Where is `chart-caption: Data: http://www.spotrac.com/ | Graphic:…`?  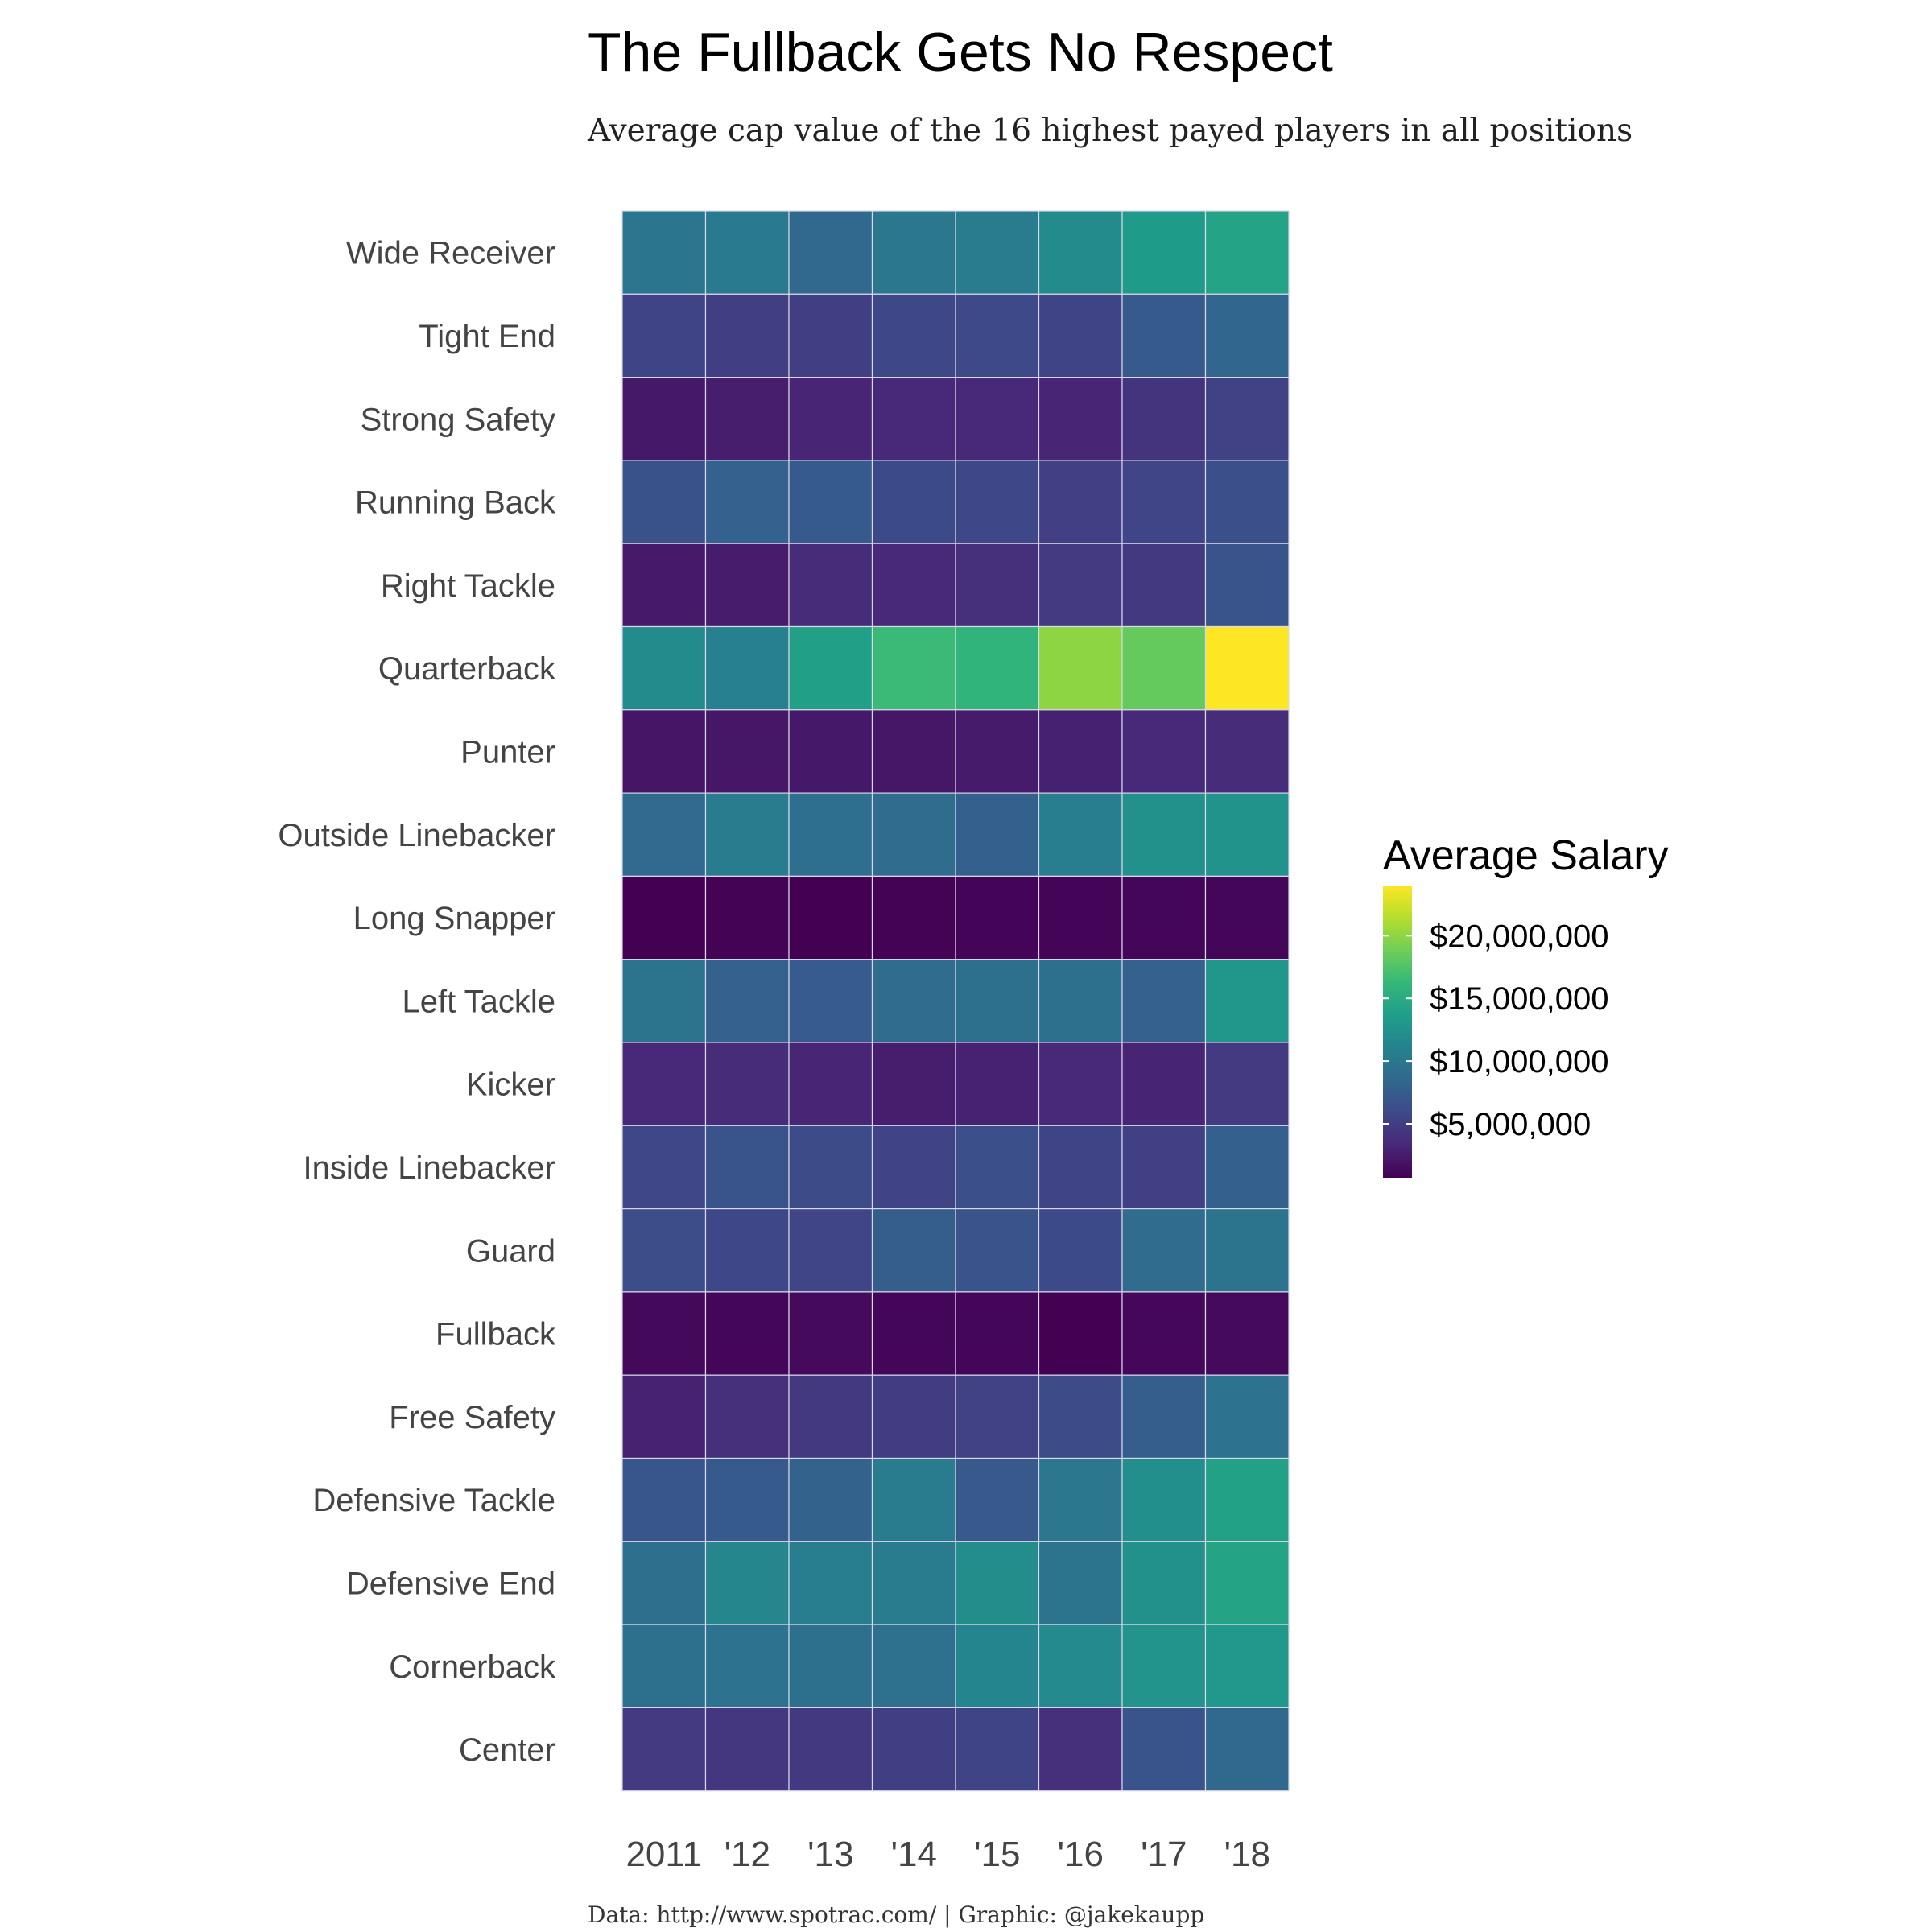 chart-caption: Data: http://www.spotrac.com/ | Graphic:… is located at coordinates (896, 1914).